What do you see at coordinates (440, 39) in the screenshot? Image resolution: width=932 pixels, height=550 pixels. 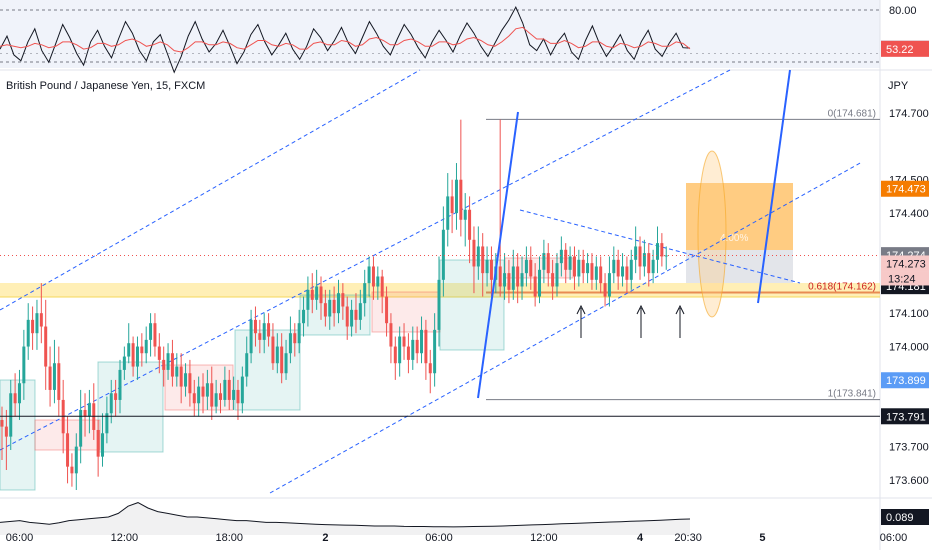 I see `rsi-pane` at bounding box center [440, 39].